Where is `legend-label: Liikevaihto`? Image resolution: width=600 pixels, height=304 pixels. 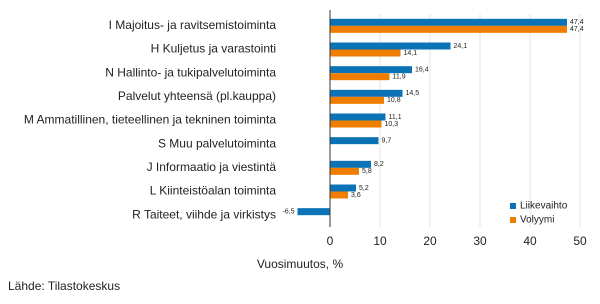 legend-label: Liikevaihto is located at coordinates (544, 206).